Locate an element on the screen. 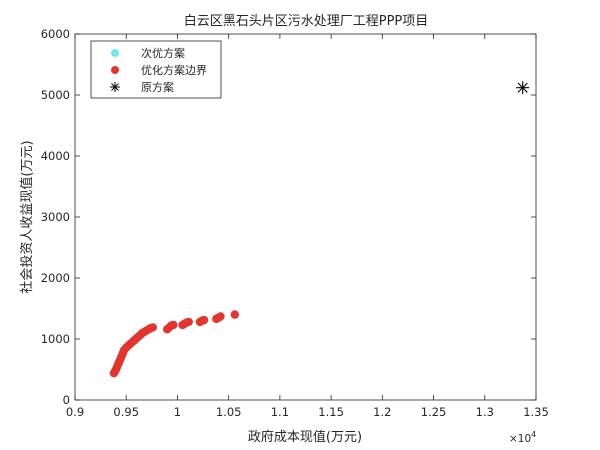 This screenshot has width=600, height=450. y-tick-label: 4000 is located at coordinates (55, 156).